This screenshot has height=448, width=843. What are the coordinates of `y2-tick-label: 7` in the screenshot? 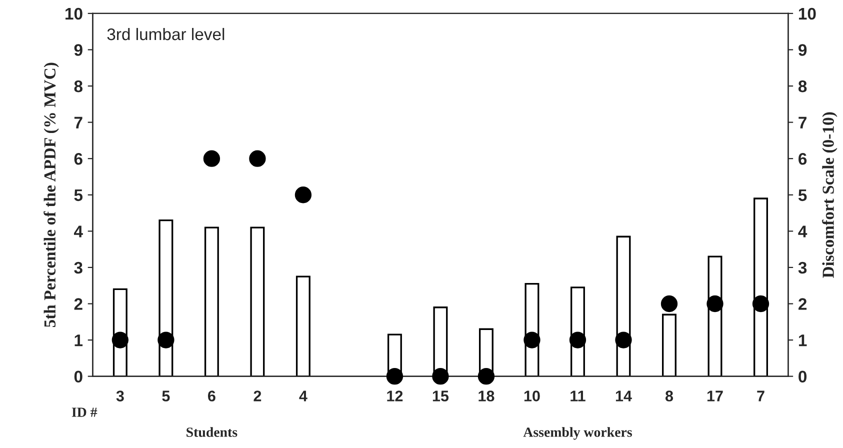 It's located at (802, 122).